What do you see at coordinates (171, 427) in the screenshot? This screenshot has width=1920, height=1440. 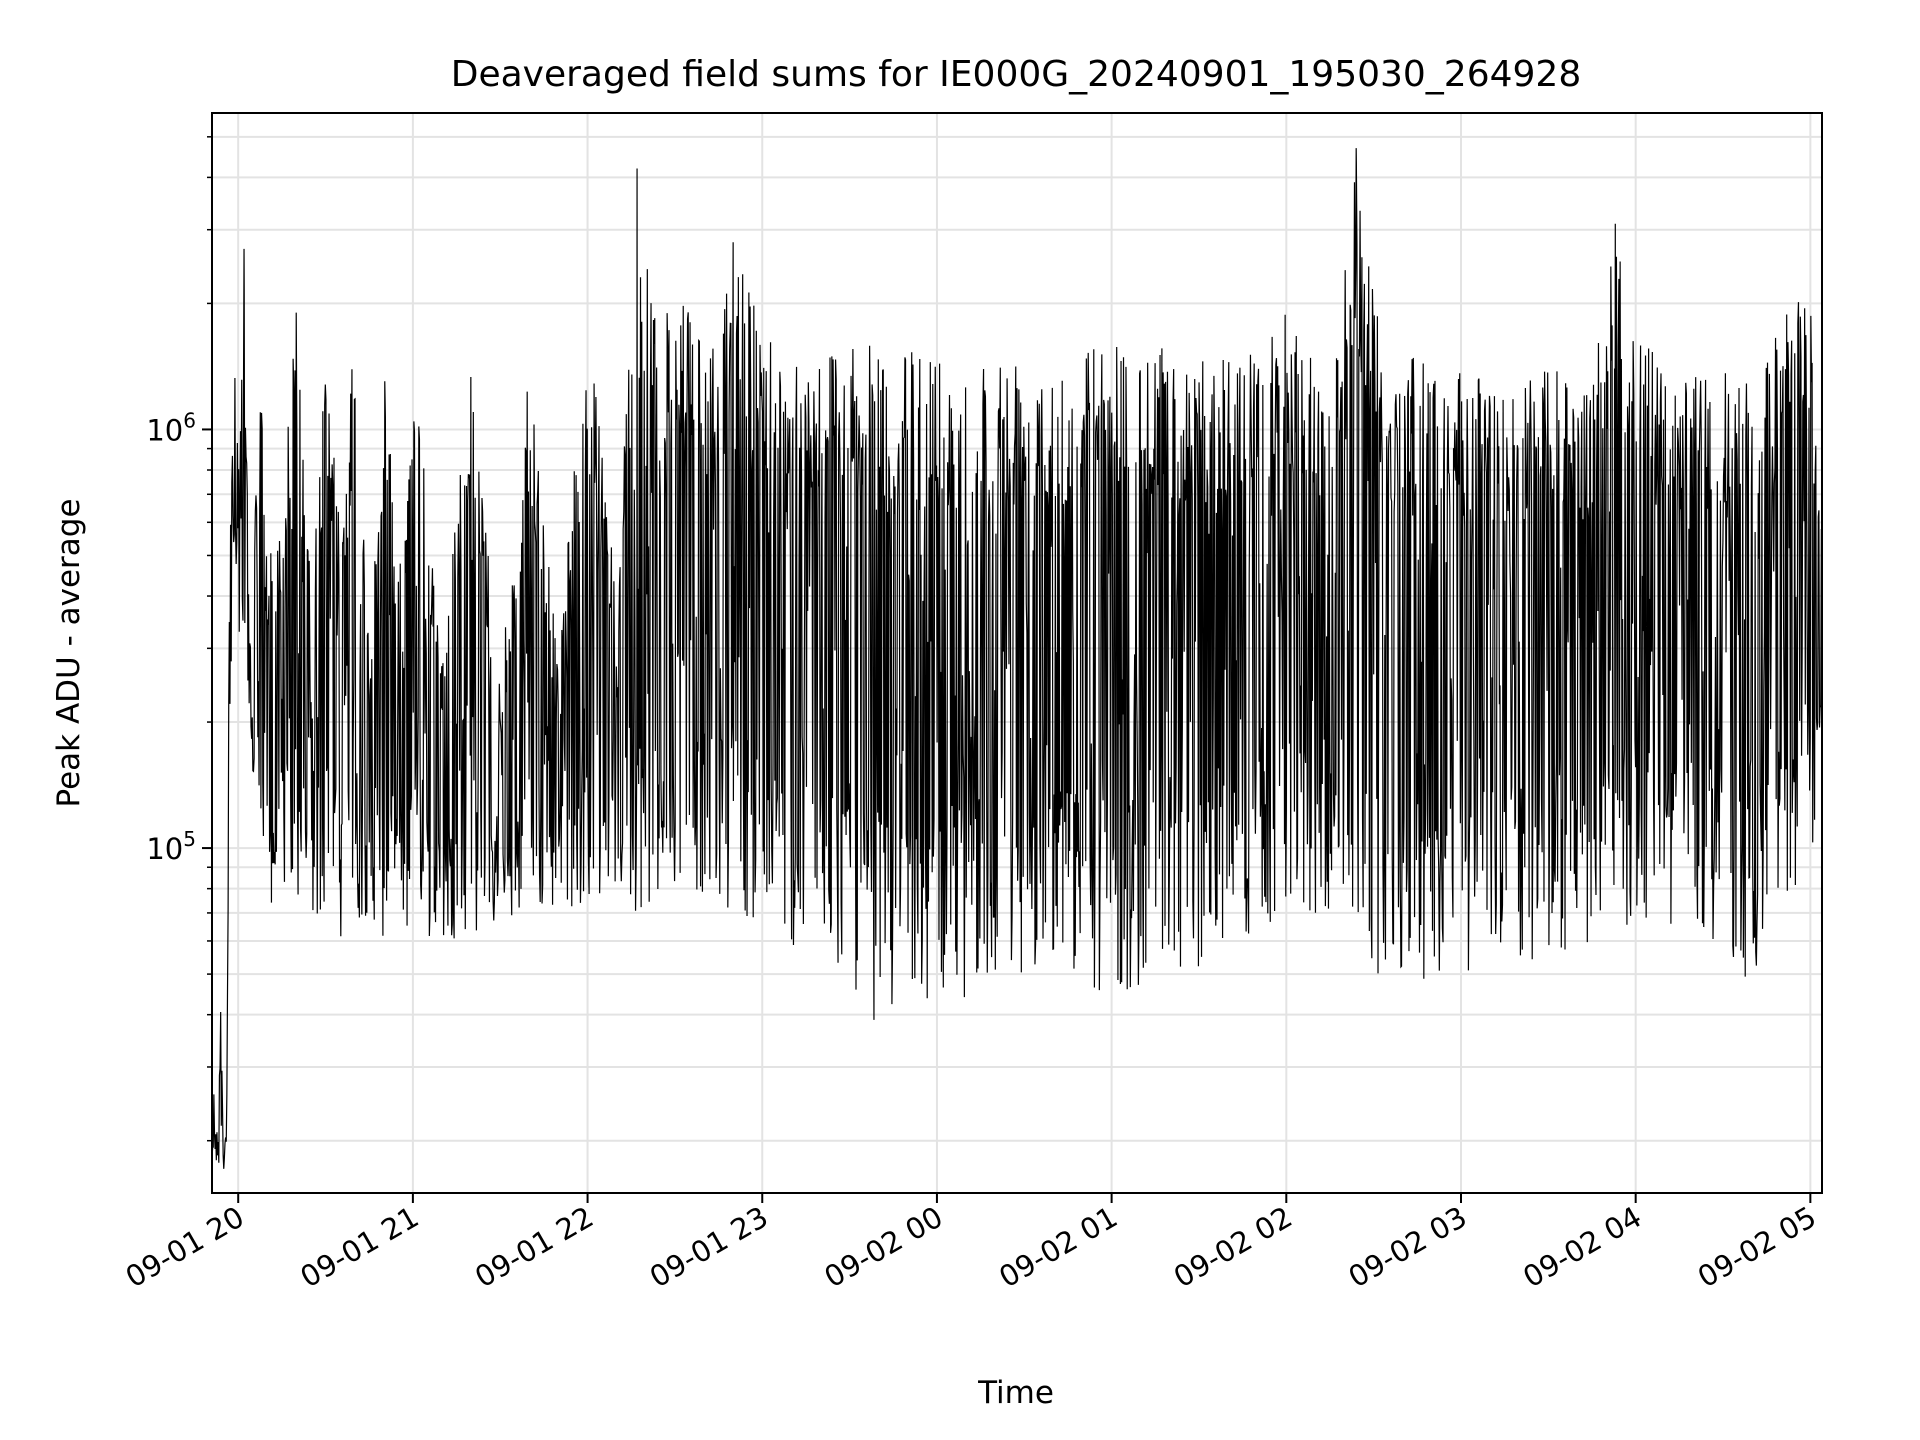 I see `y-tick-label: 10⁶` at bounding box center [171, 427].